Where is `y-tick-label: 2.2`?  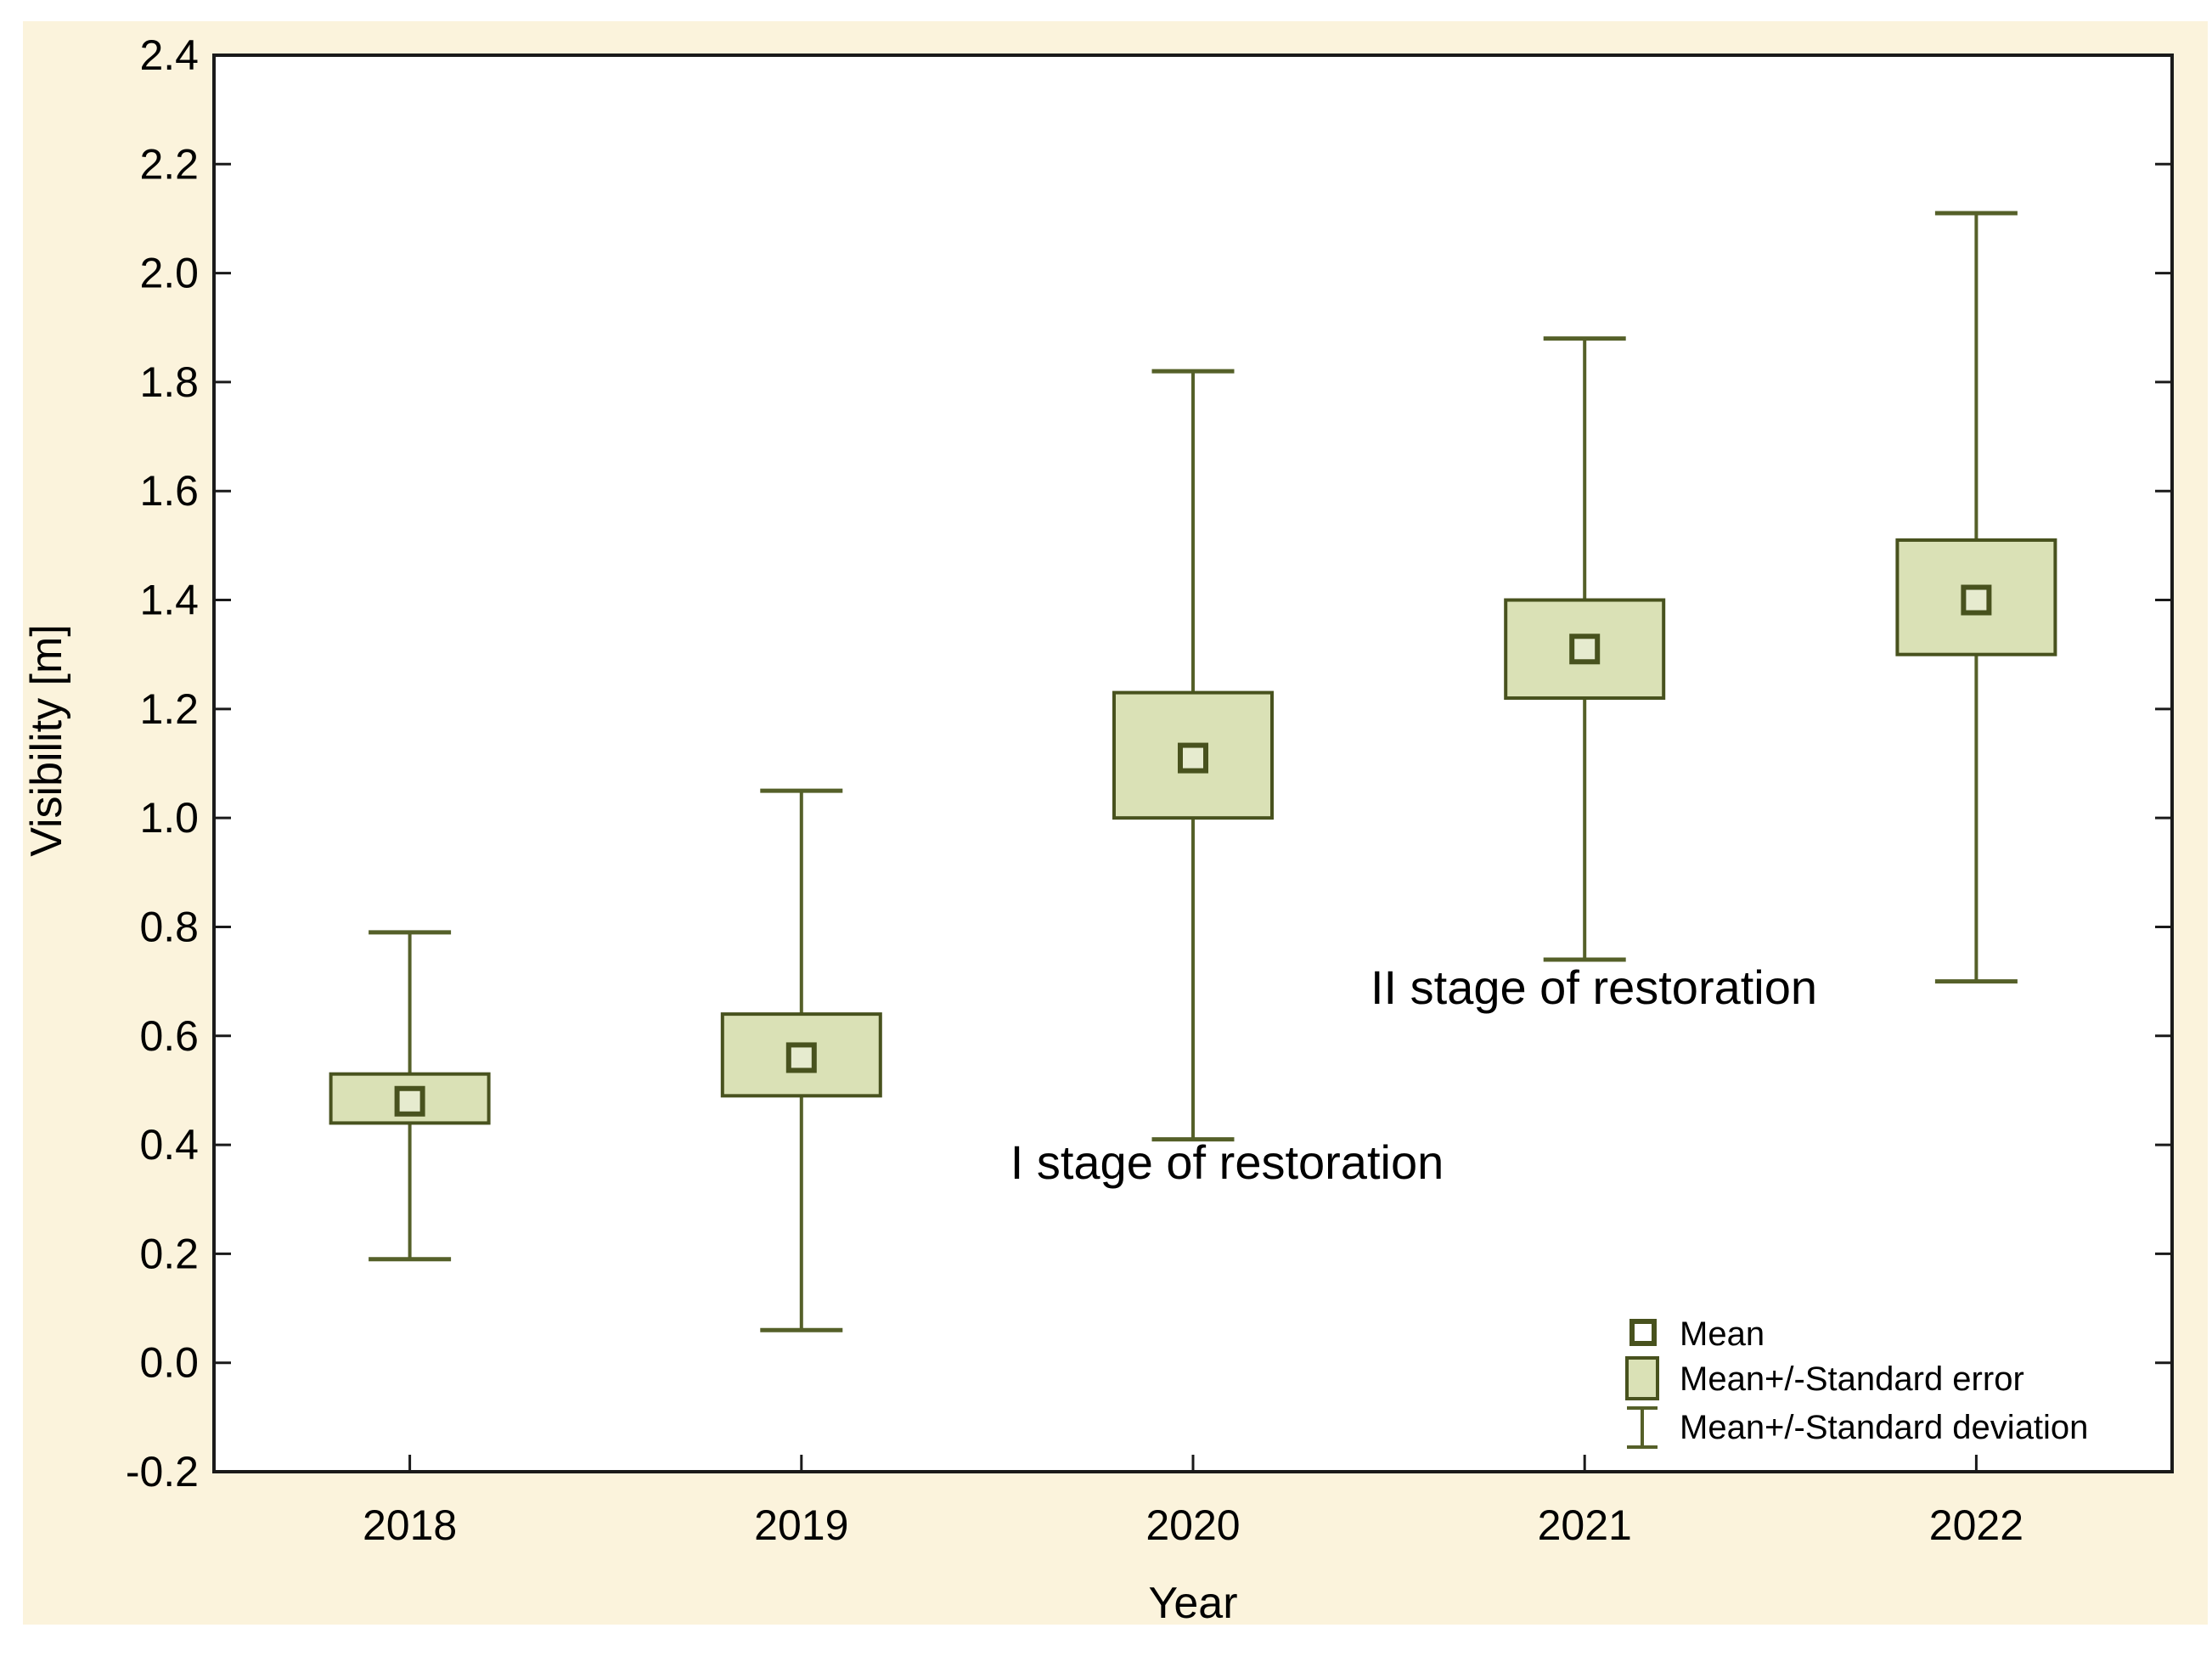
y-tick-label: 2.2 is located at coordinates (169, 164).